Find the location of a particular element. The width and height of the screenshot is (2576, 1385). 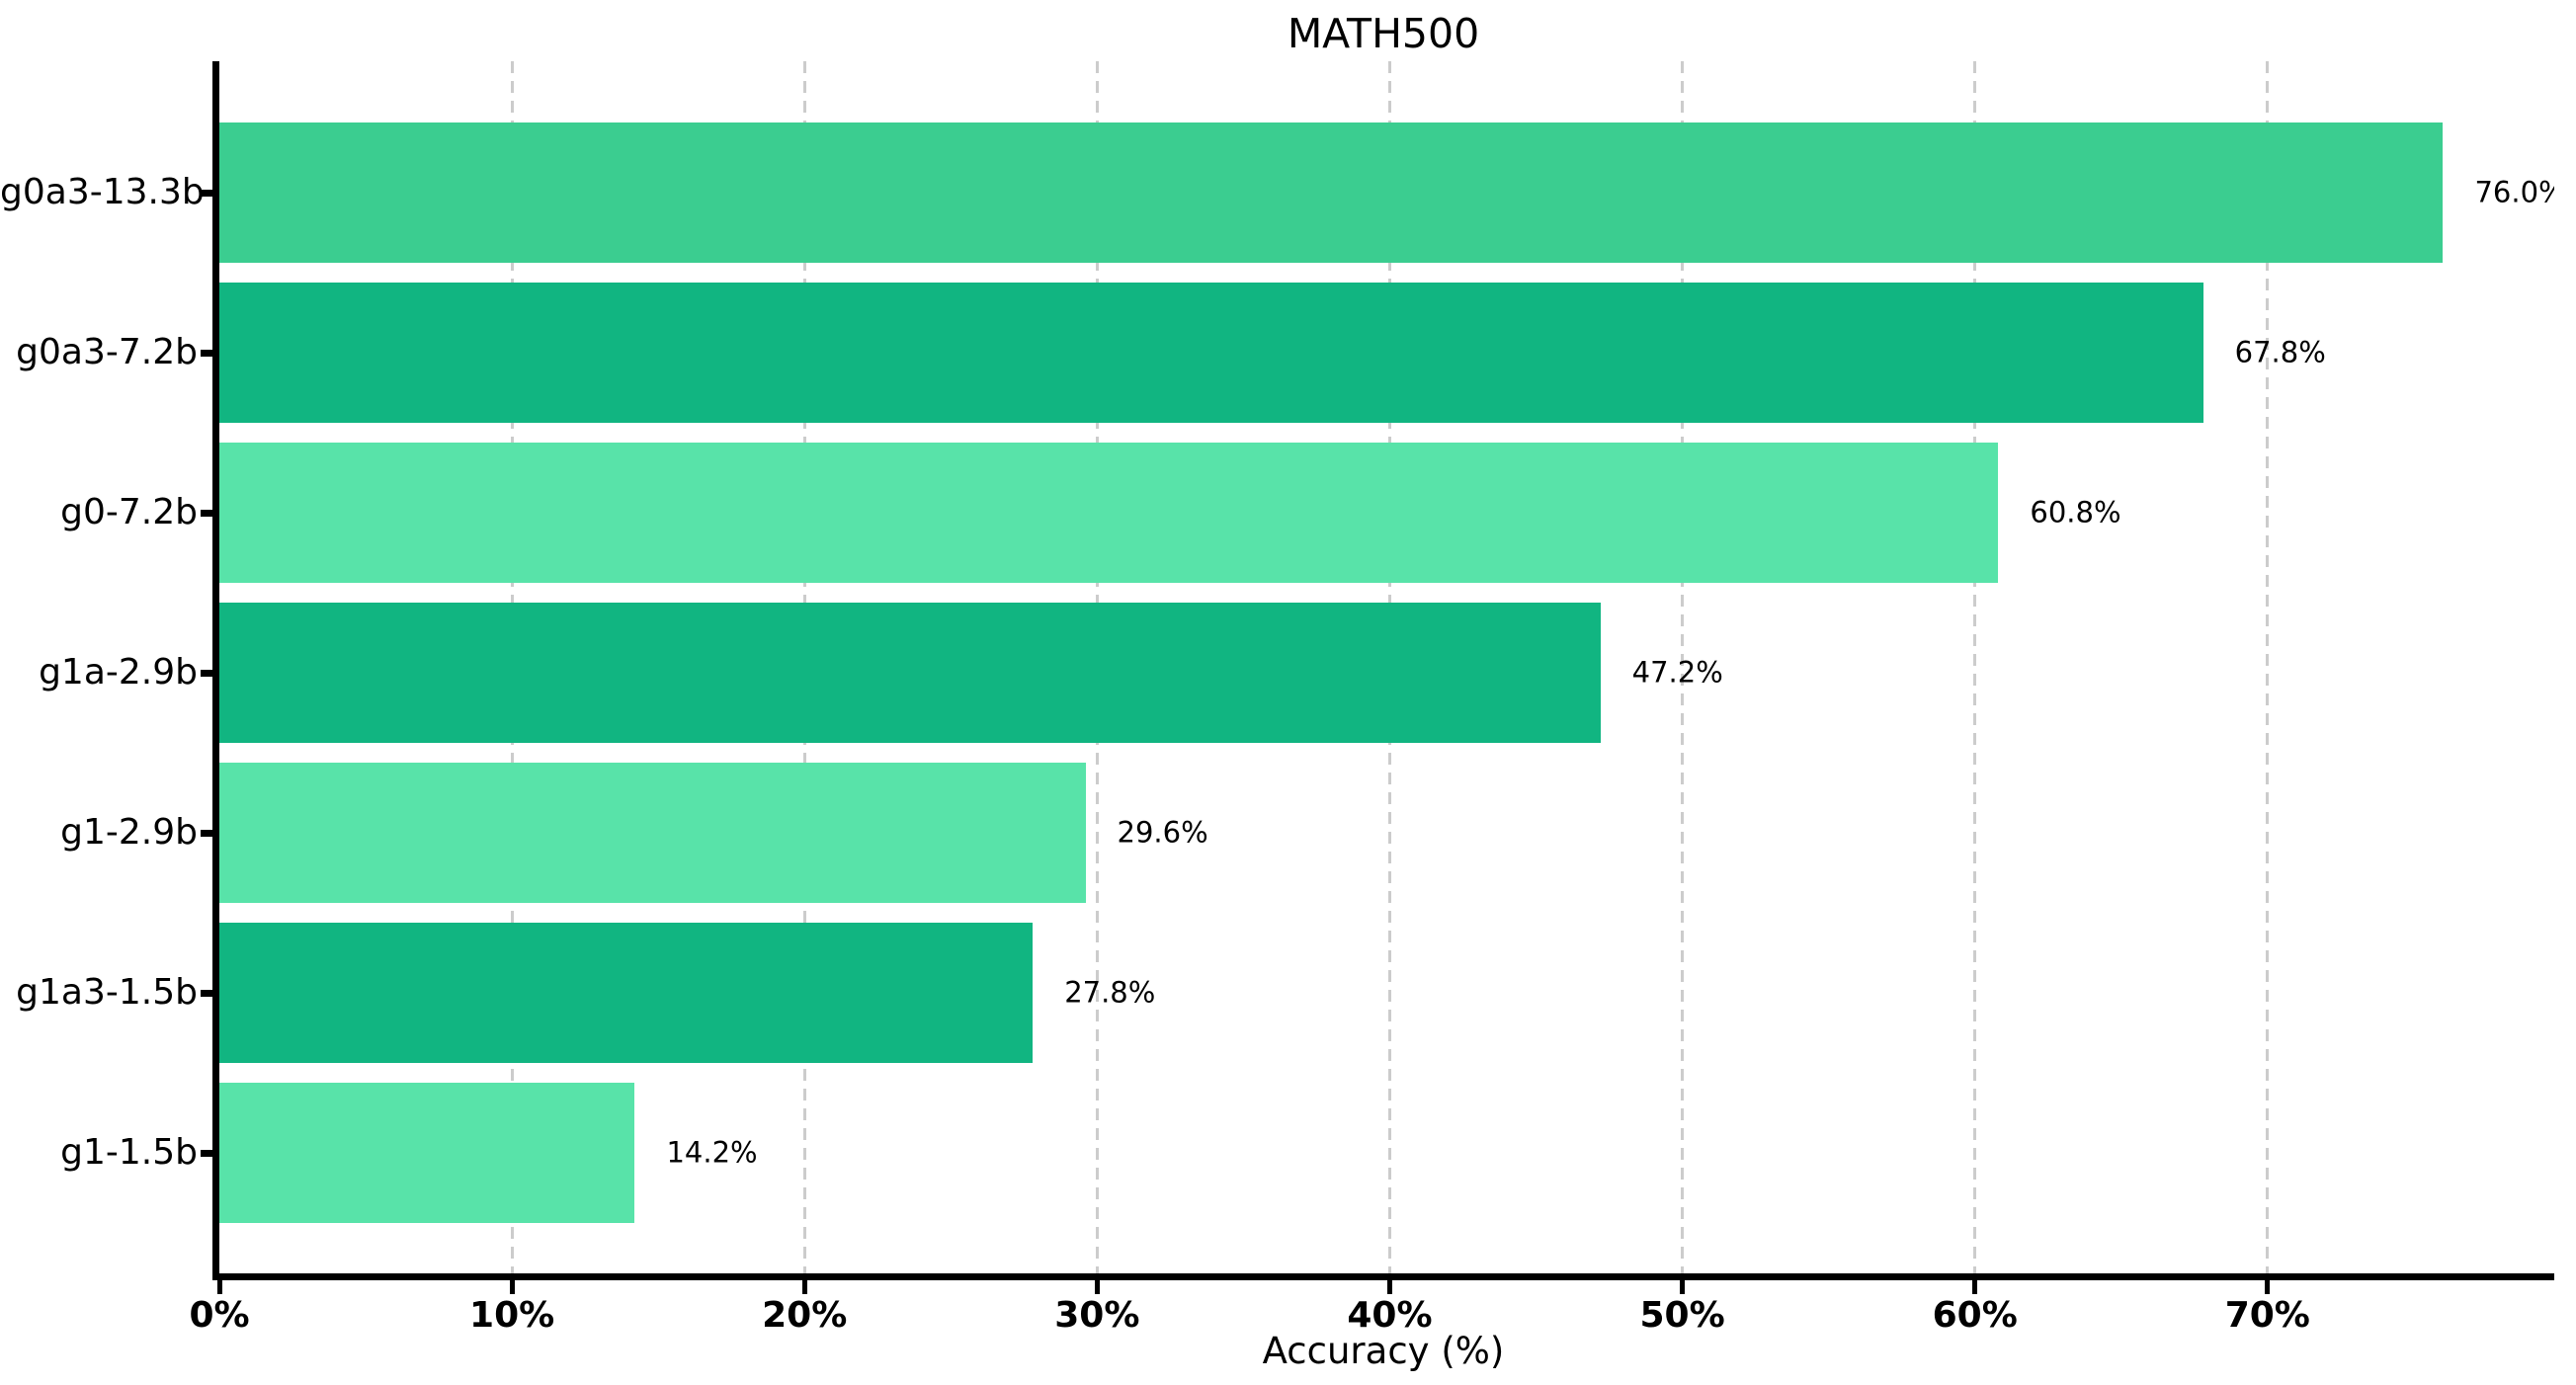

bar-g1a-2.9b is located at coordinates (910, 673).